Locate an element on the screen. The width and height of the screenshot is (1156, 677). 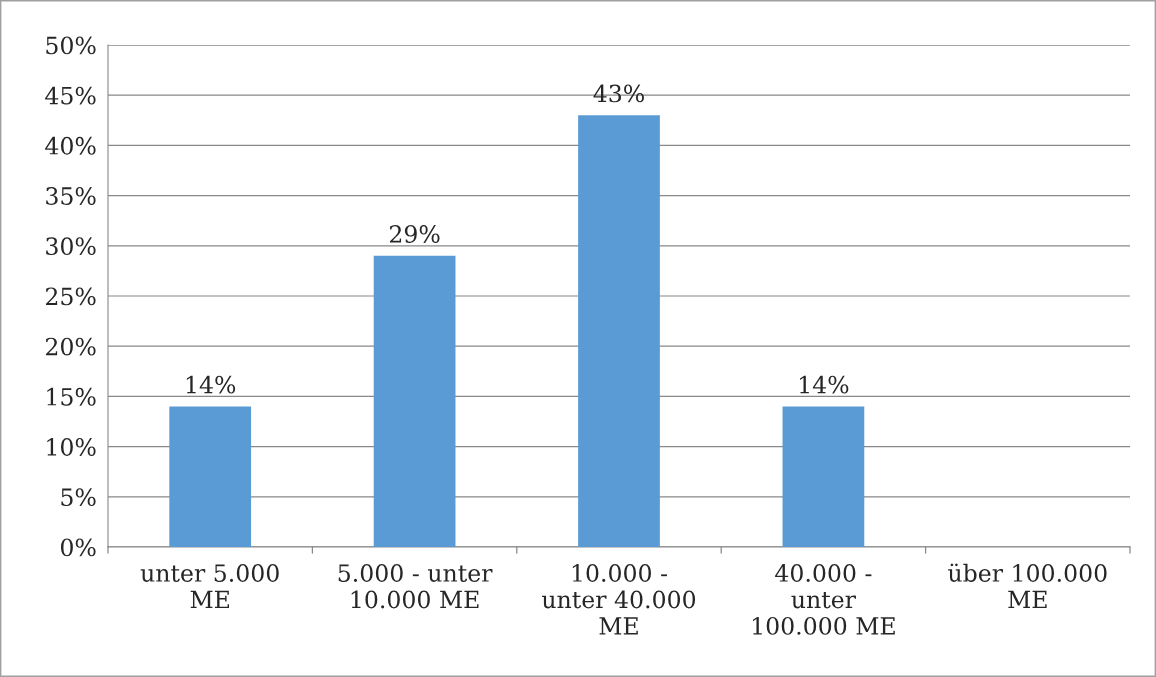
x-tick-label: 40.000 - unter 100.000 ME is located at coordinates (824, 599).